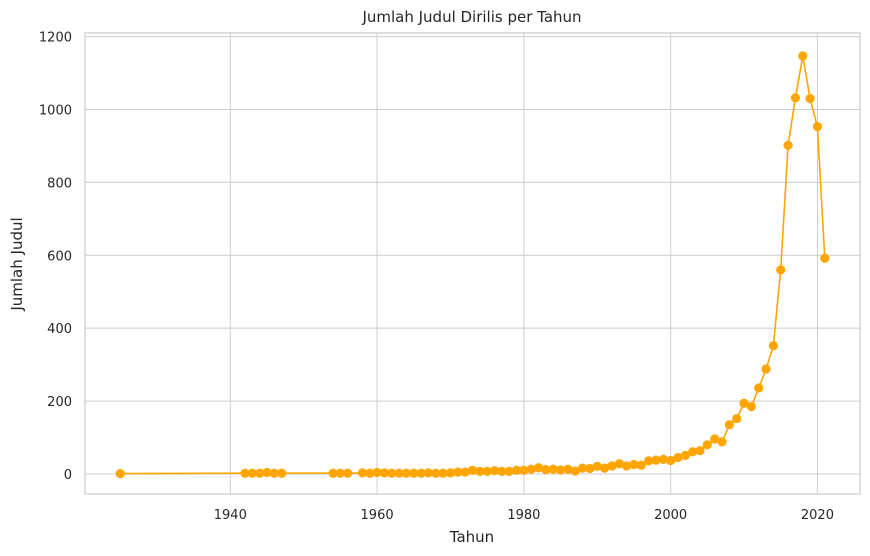 The image size is (870, 556). What do you see at coordinates (670, 515) in the screenshot?
I see `x-tick-label: 2000` at bounding box center [670, 515].